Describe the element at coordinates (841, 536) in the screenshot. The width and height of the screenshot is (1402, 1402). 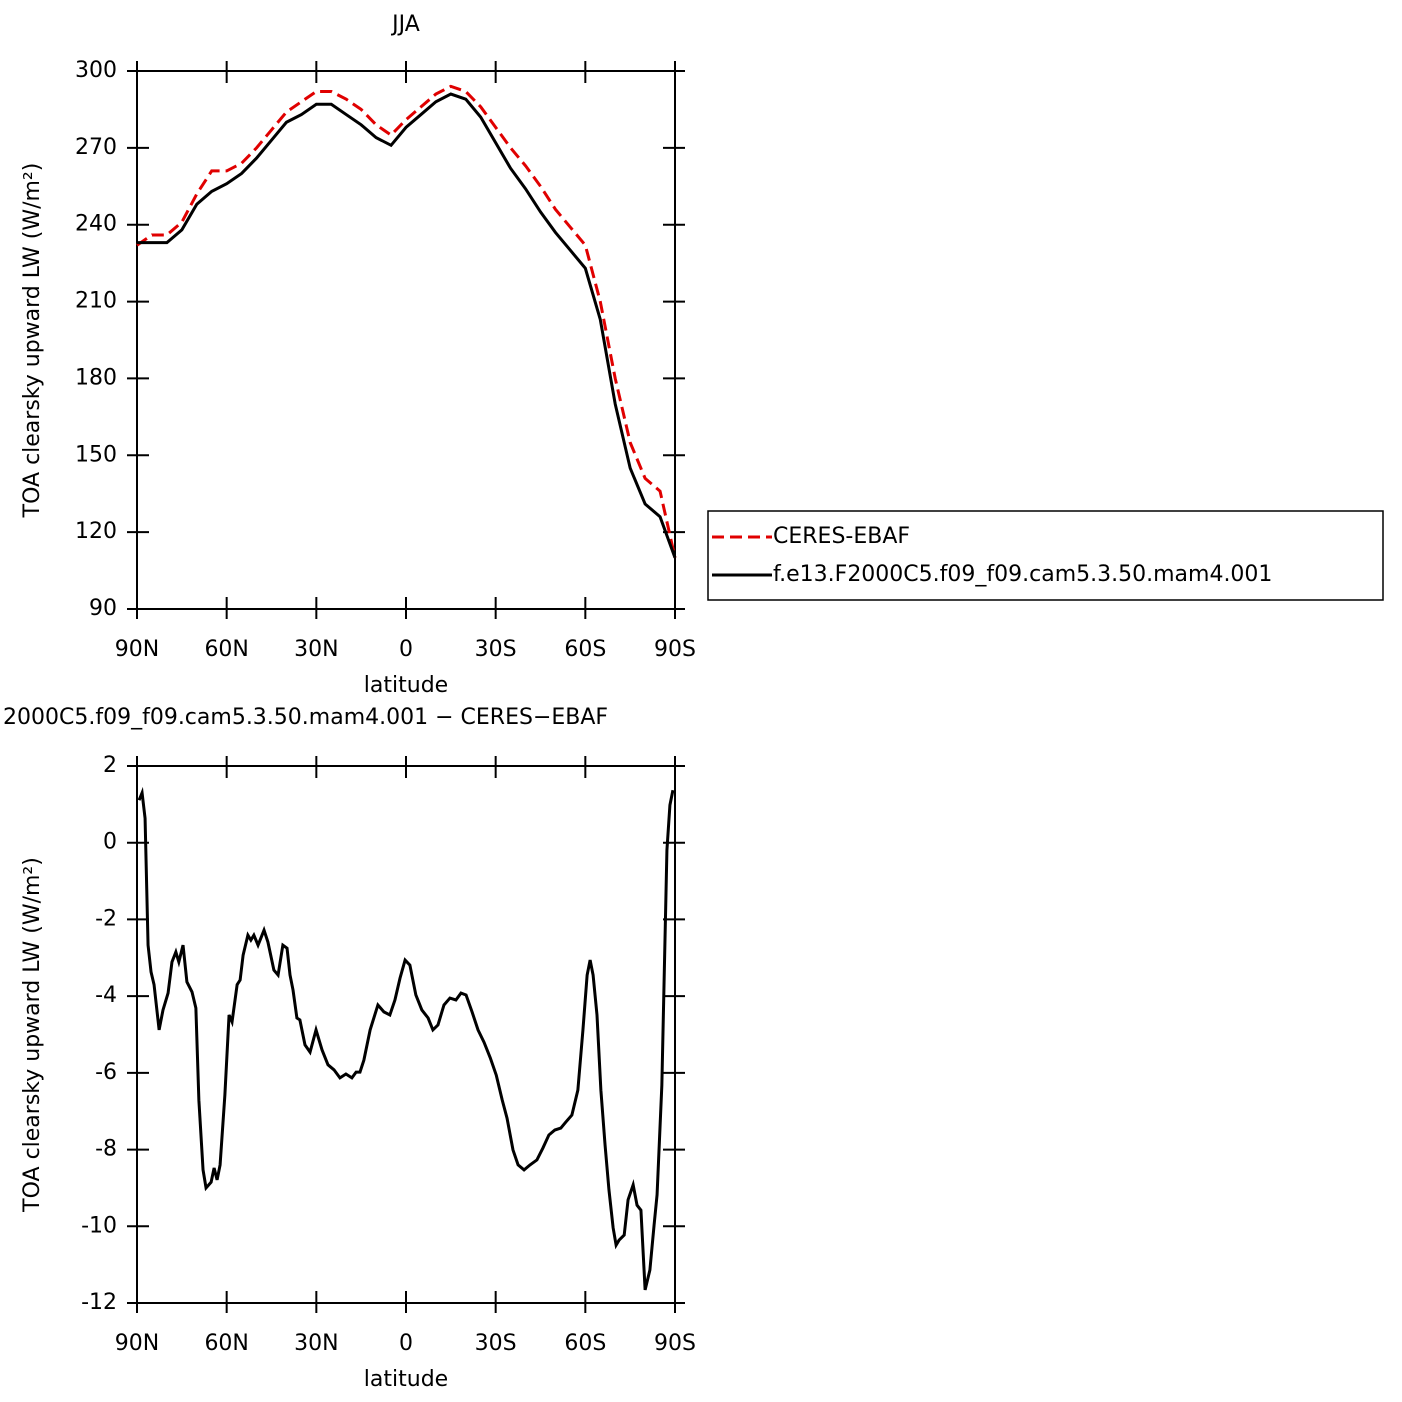
I see `legend-label: CERES-EBAF` at that location.